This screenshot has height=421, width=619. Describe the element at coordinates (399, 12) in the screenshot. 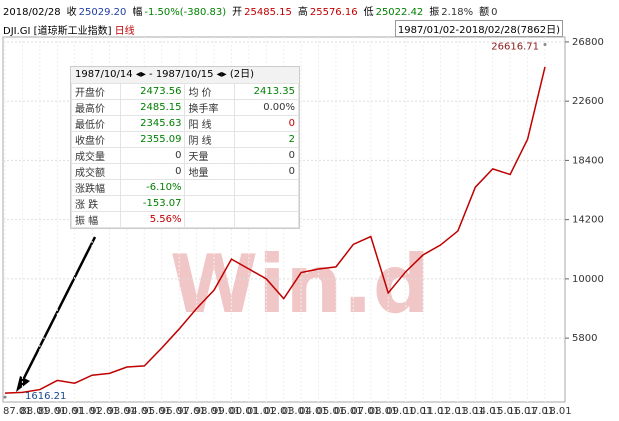

I see `field-value: 25022.42` at that location.